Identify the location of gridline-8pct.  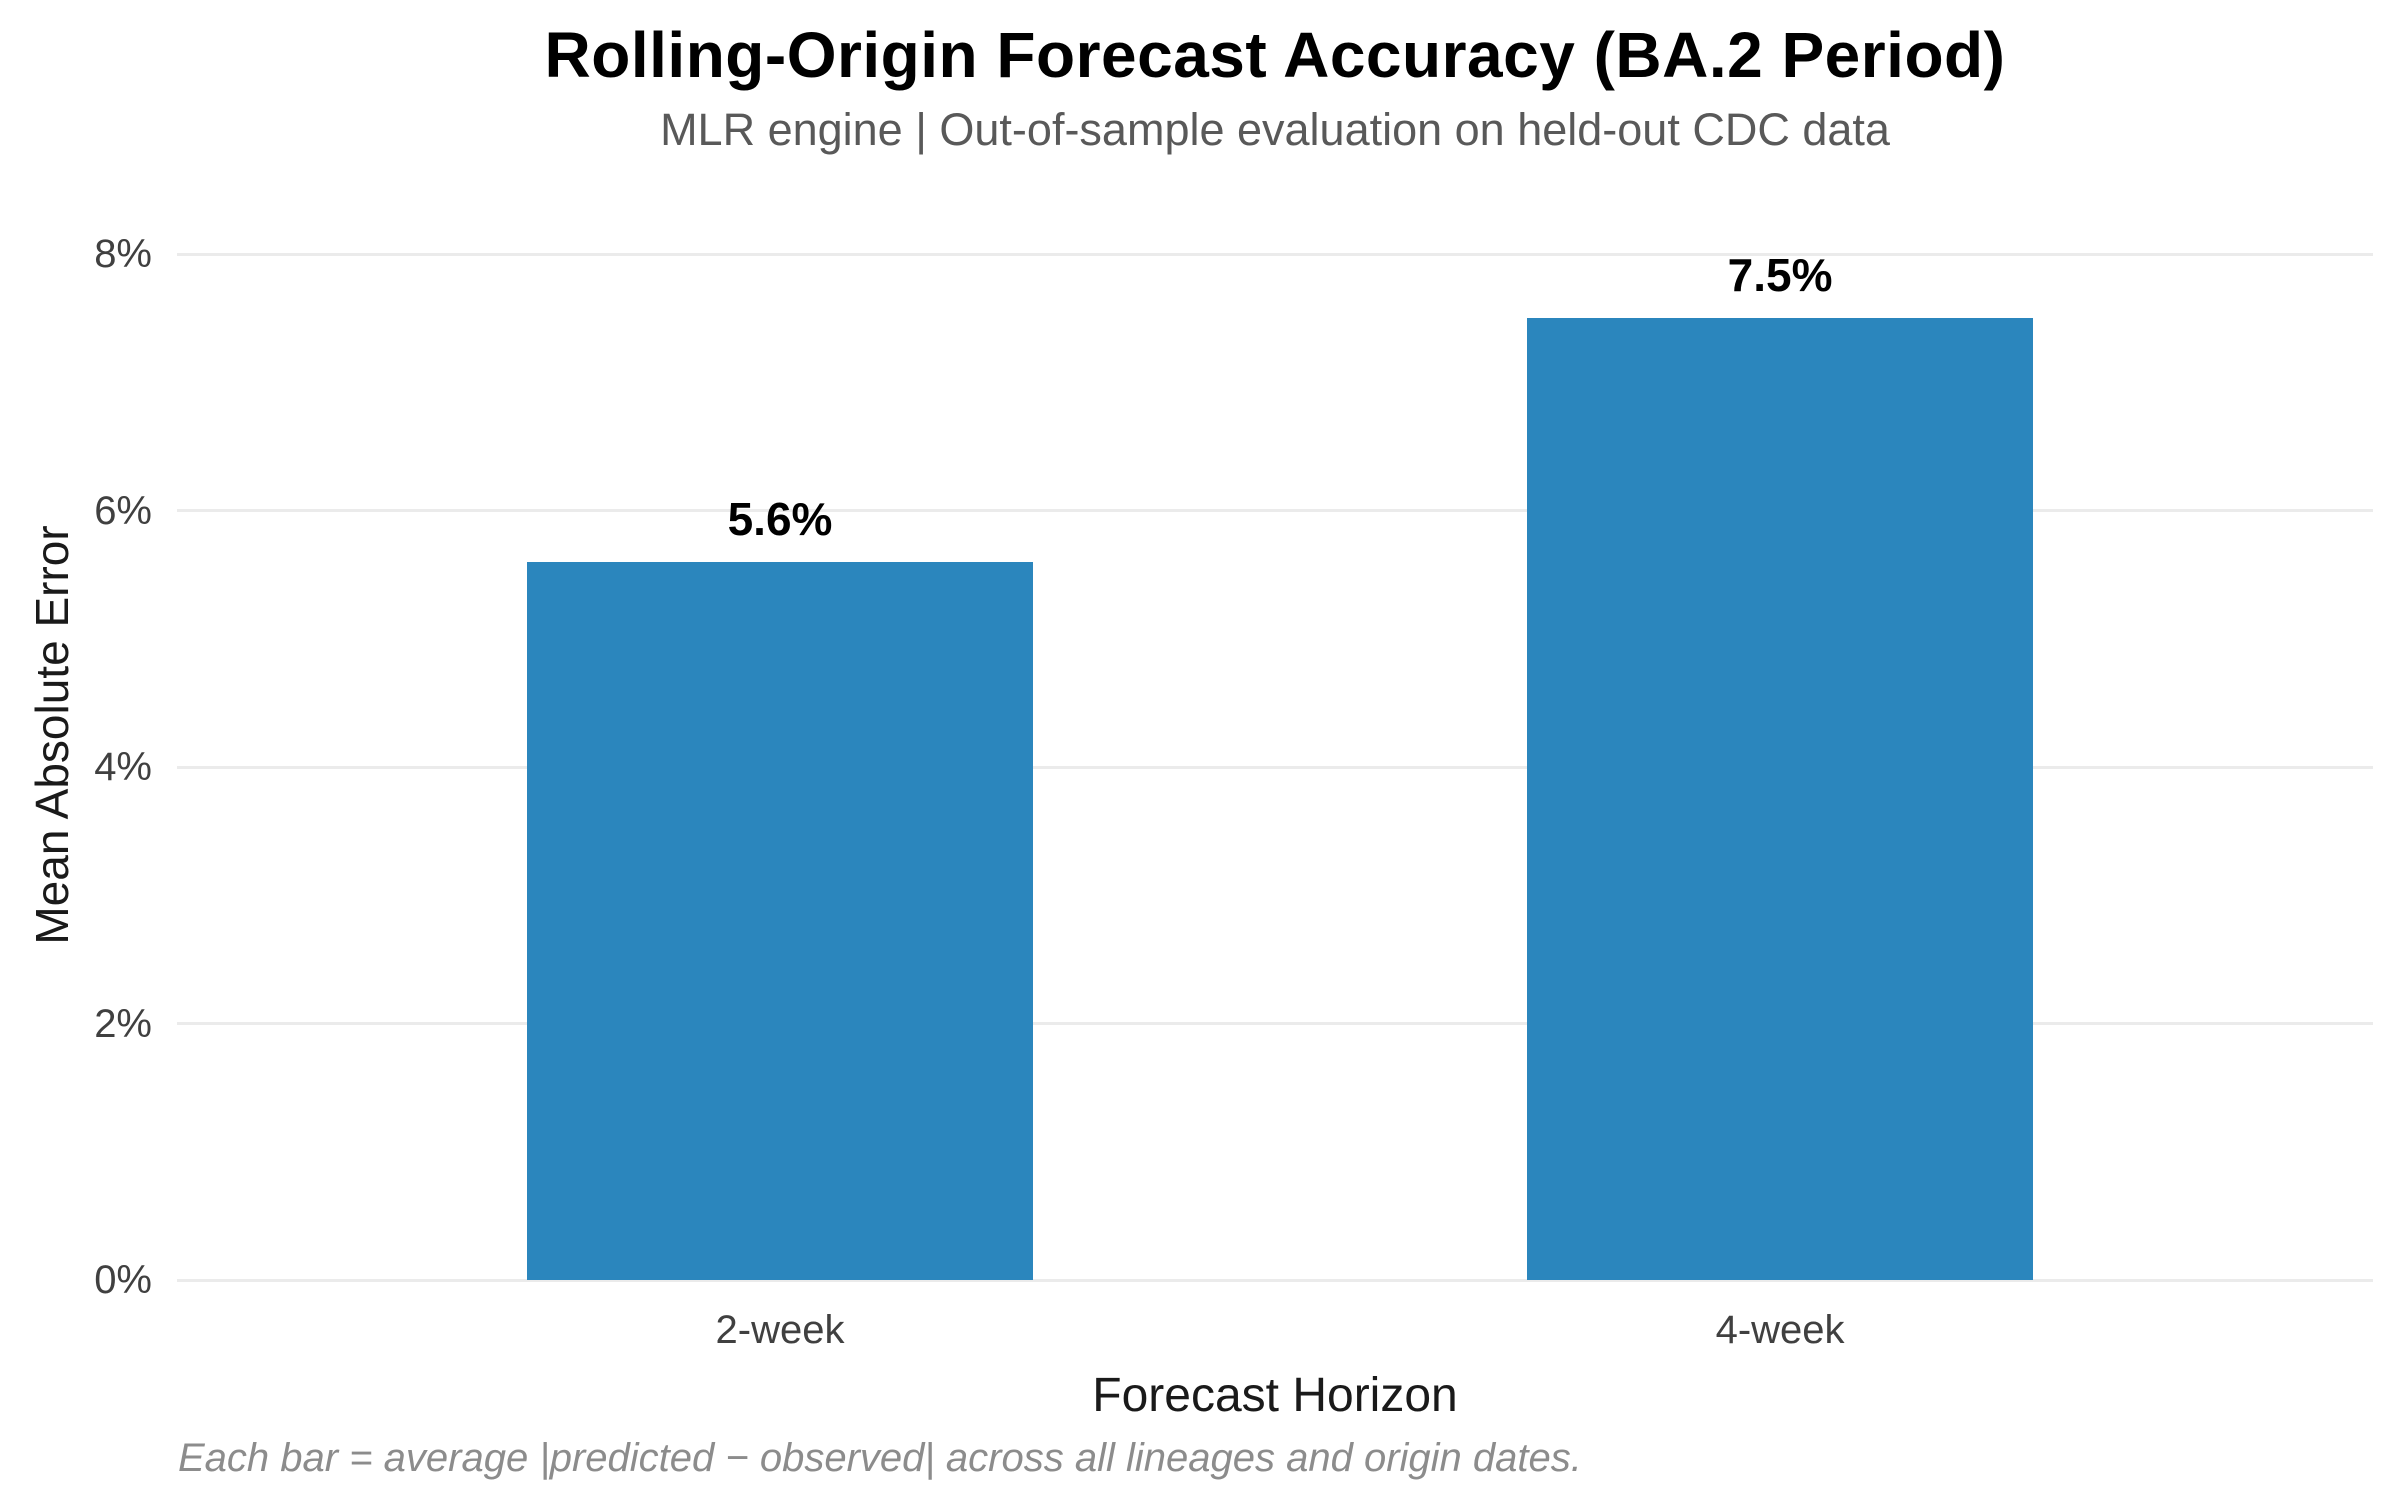
(1275, 254).